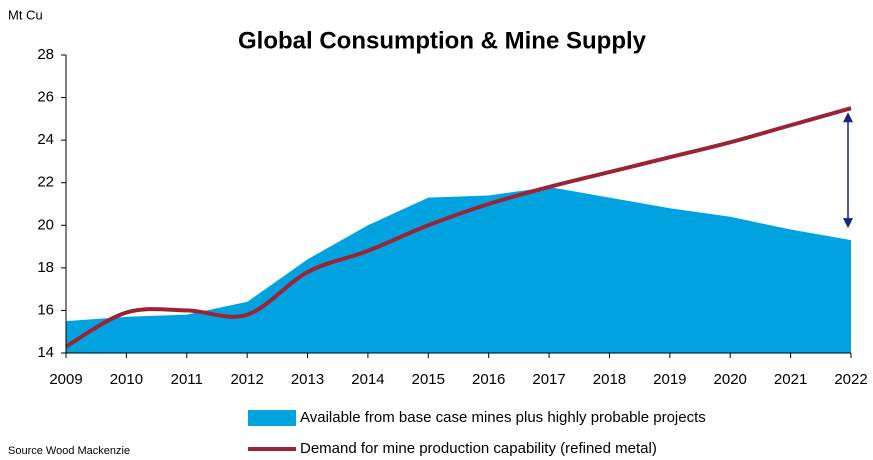  Describe the element at coordinates (246, 379) in the screenshot. I see `x-tick-label: 2012` at that location.